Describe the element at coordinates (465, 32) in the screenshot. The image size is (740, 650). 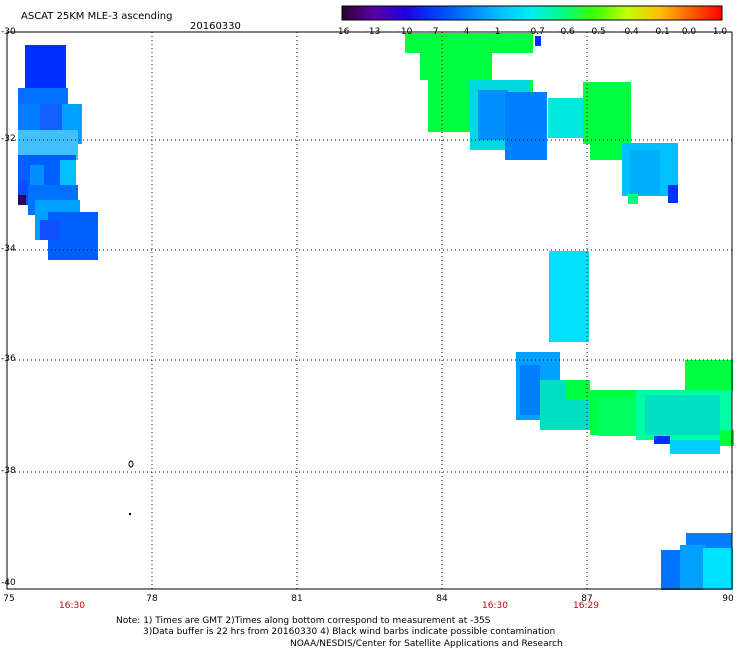
I see `colorbar-tick: -4` at that location.